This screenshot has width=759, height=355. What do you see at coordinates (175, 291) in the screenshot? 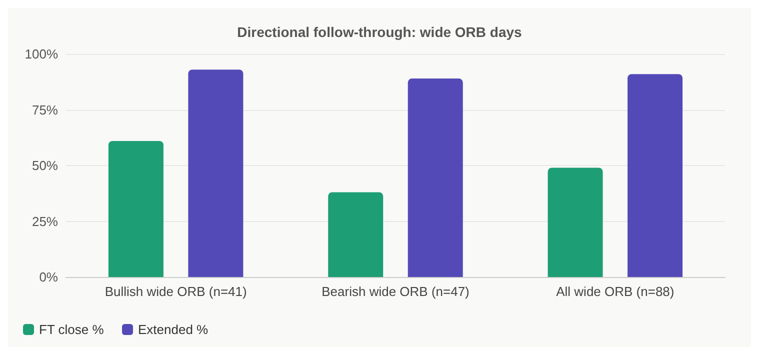
I see `x-tick-label: Bullish wide ORB (n=41)` at bounding box center [175, 291].